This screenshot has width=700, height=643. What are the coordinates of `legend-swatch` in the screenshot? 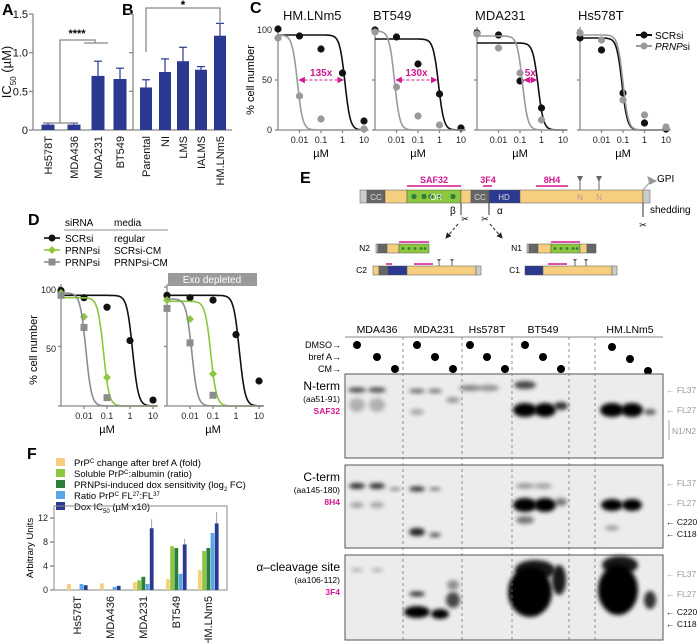 It's located at (60, 473).